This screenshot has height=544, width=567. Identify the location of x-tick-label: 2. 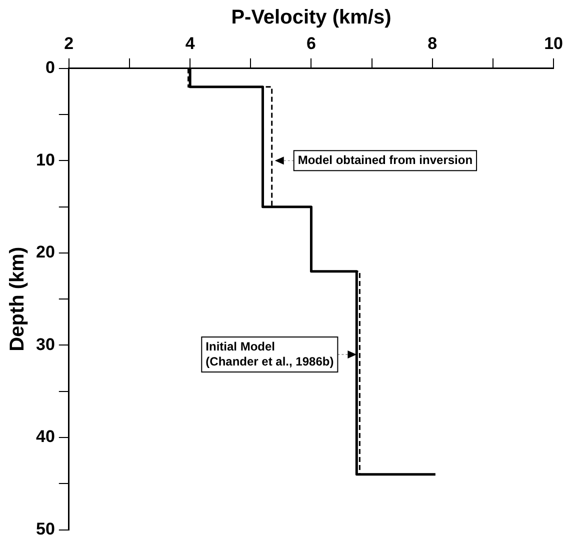
(69, 43).